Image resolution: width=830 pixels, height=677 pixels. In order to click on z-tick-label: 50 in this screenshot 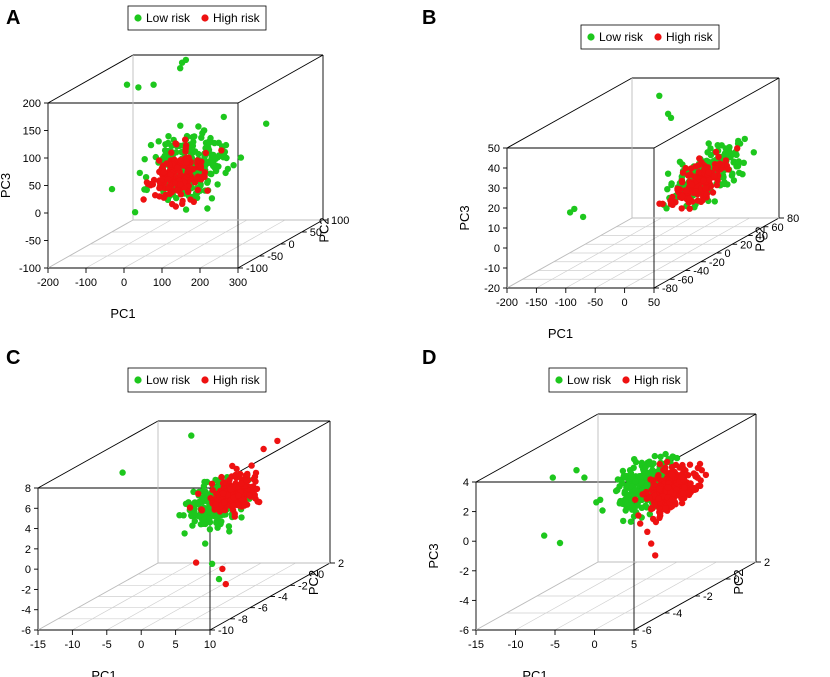, I will do `click(35, 187)`.